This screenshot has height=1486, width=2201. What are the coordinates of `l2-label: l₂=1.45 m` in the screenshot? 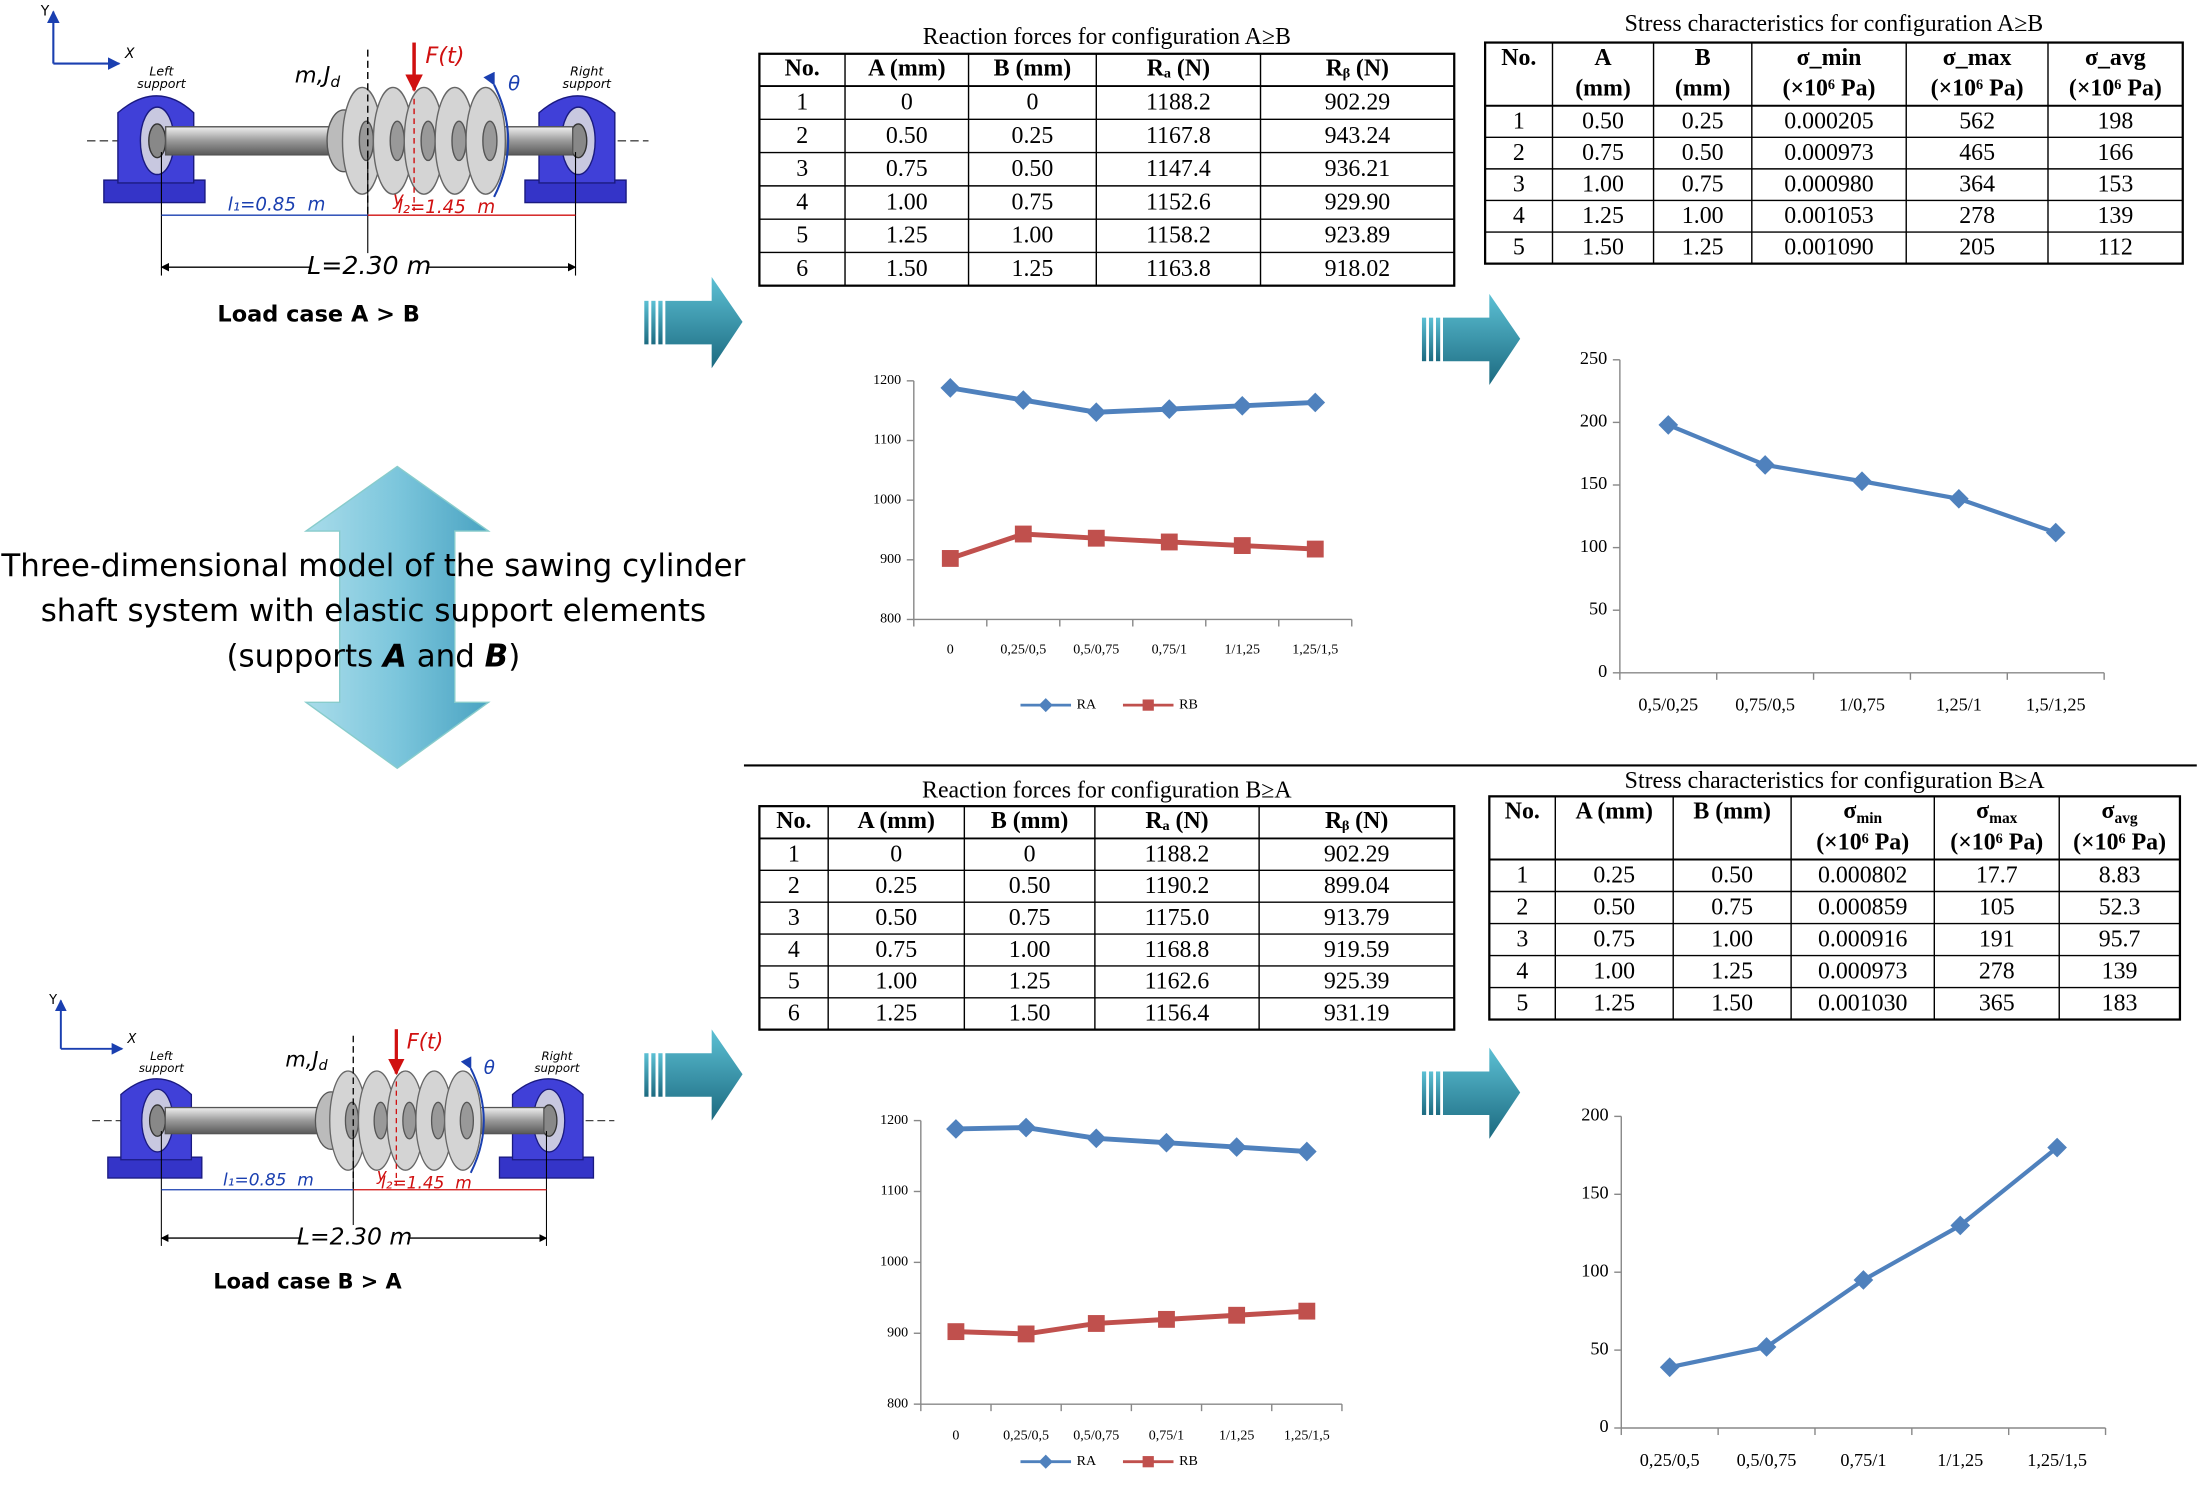 It's located at (447, 207).